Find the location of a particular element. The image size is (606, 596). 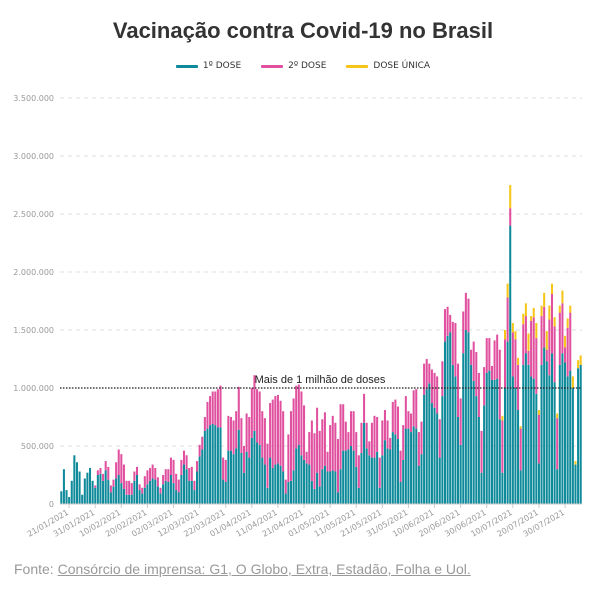

legend-item-primeira-dose: 1º DOSE is located at coordinates (208, 66).